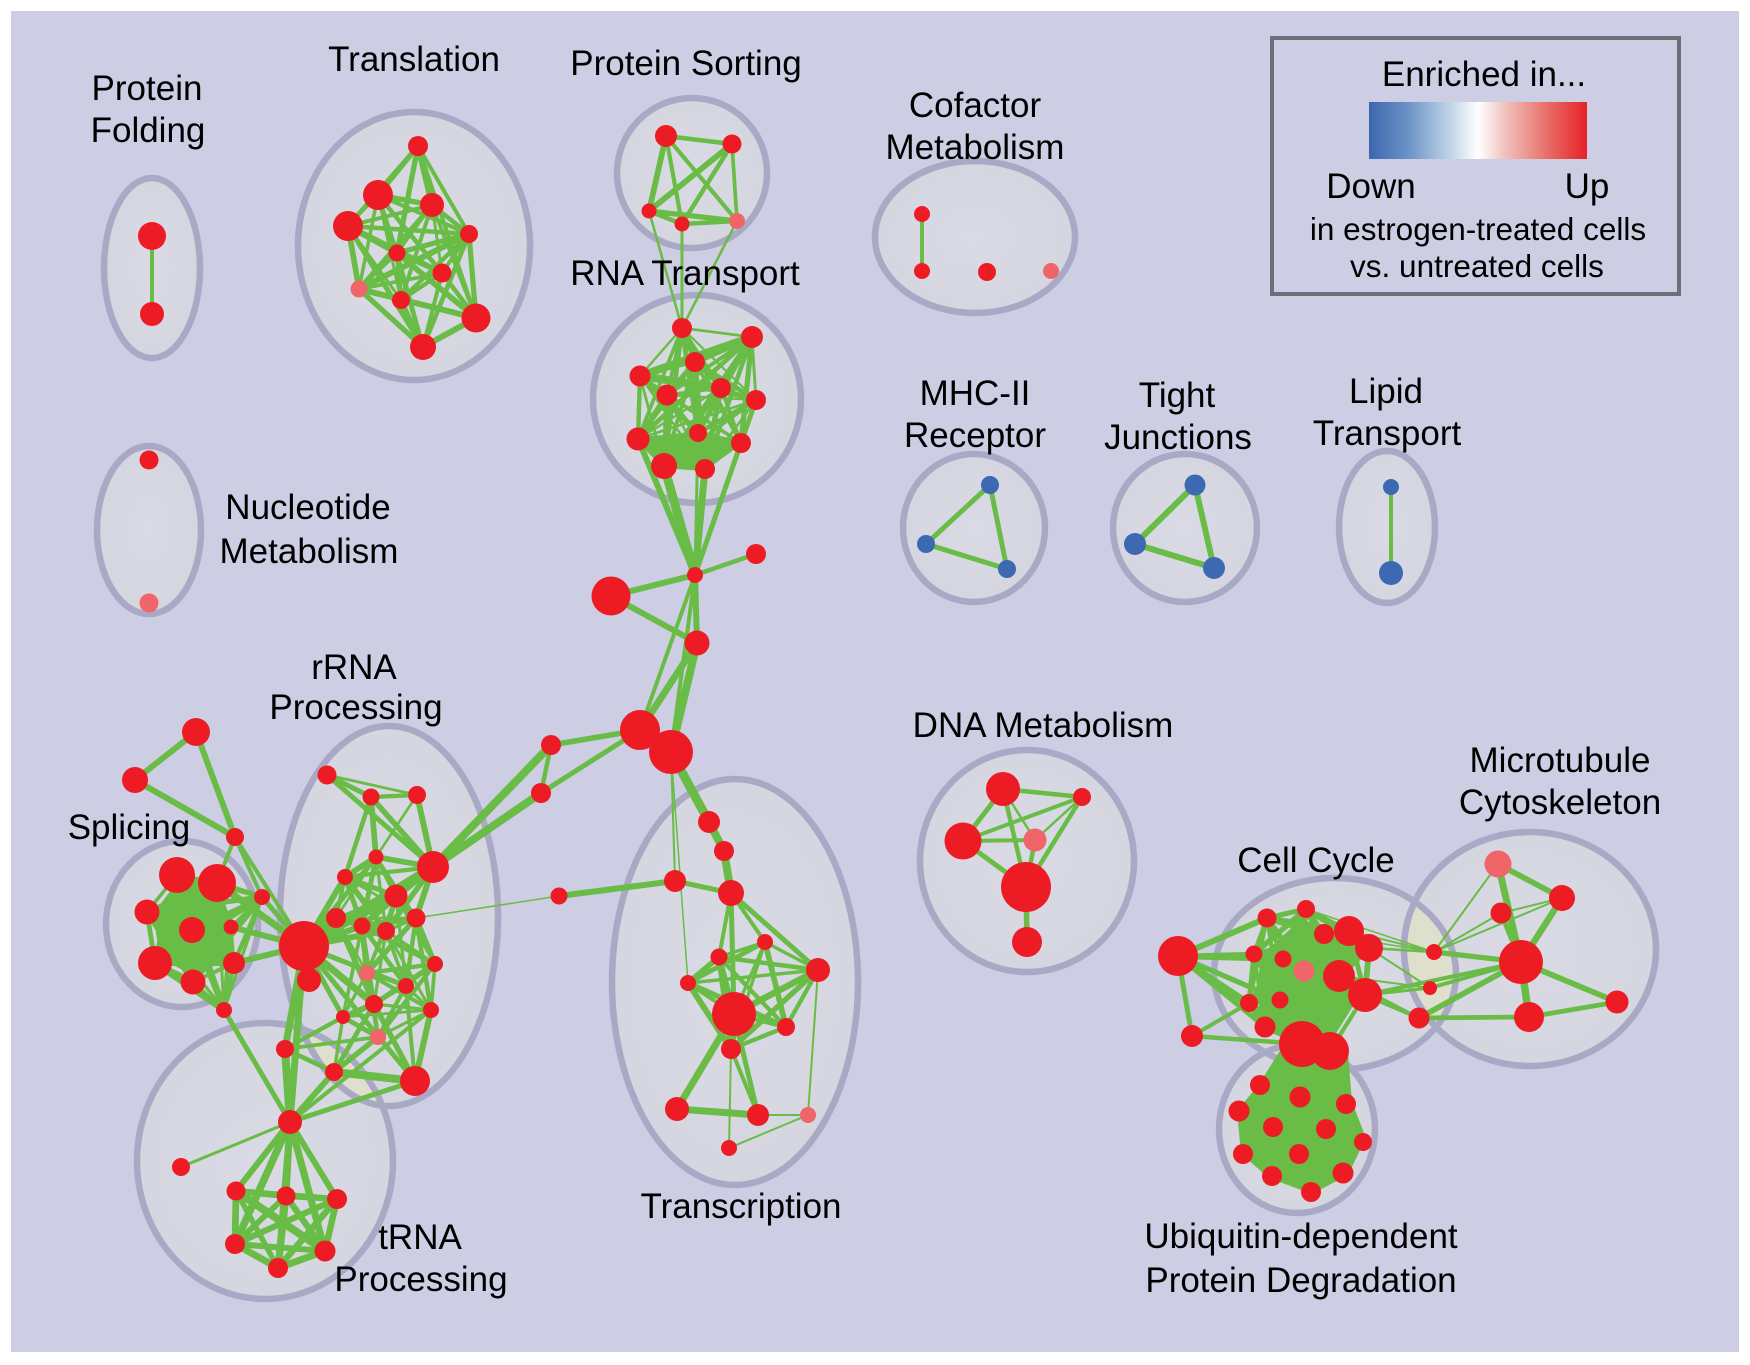 This screenshot has width=1750, height=1365. I want to click on svg-text: Protein Degradation, so click(1300, 1280).